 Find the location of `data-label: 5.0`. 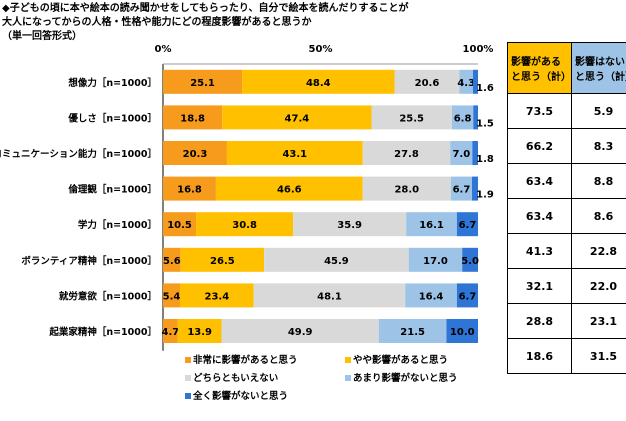

data-label: 5.0 is located at coordinates (470, 261).